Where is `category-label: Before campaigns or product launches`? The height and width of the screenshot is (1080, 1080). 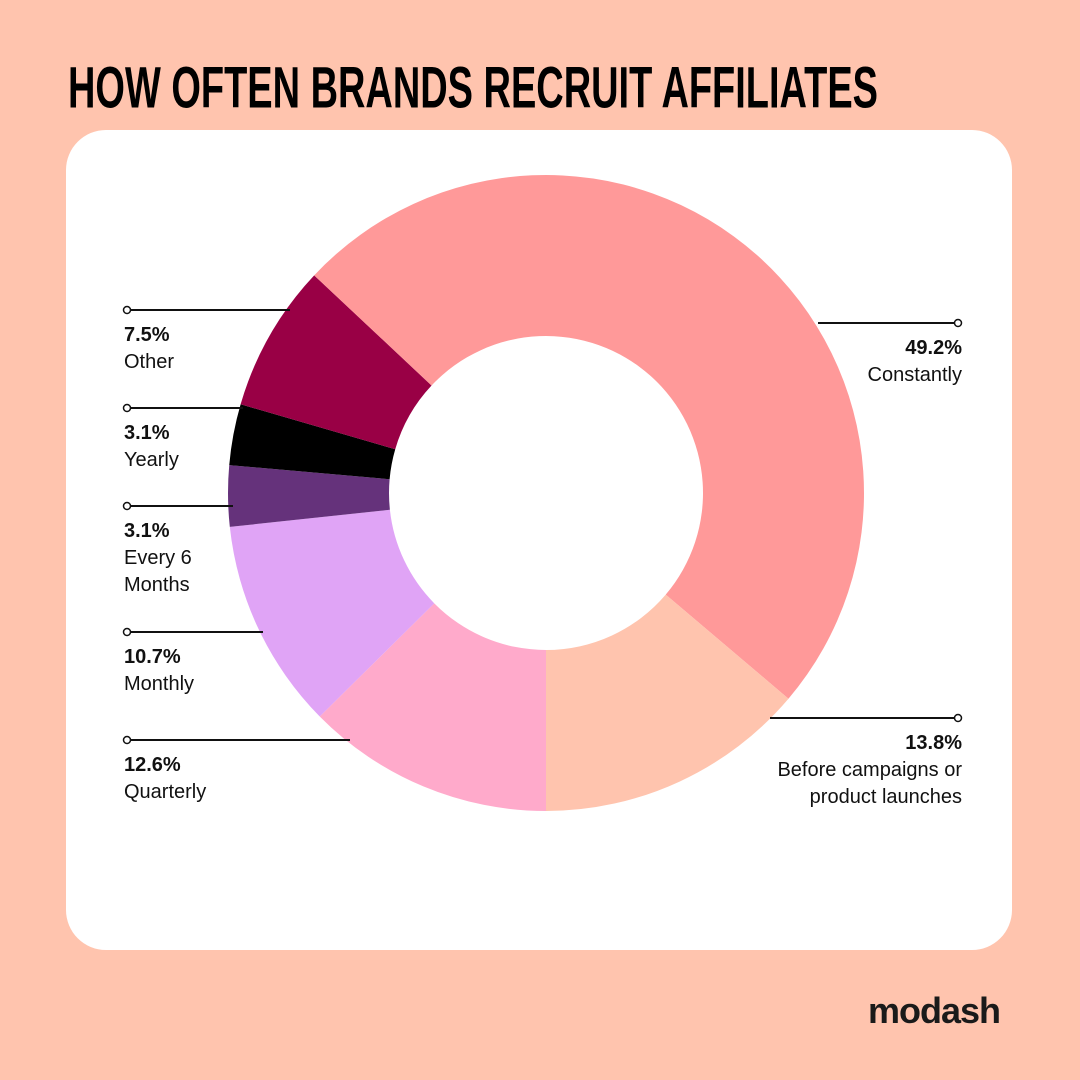 category-label: Before campaigns or product launches is located at coordinates (869, 783).